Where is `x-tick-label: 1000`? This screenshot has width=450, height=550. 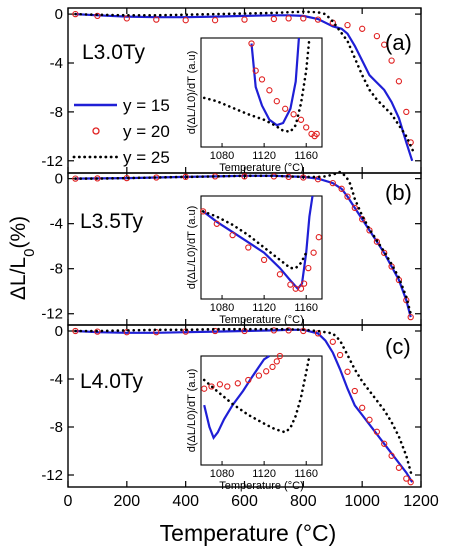
x-tick-label: 1000 is located at coordinates (362, 501).